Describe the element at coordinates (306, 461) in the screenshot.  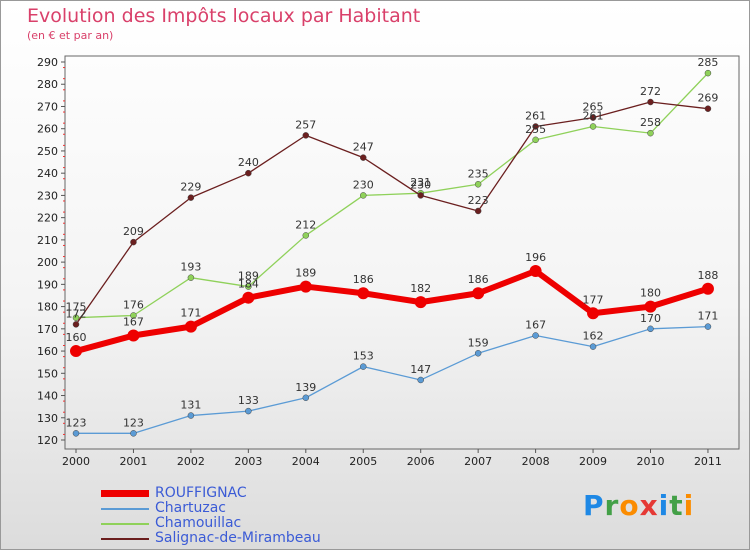
I see `x-tick-label: 2004` at that location.